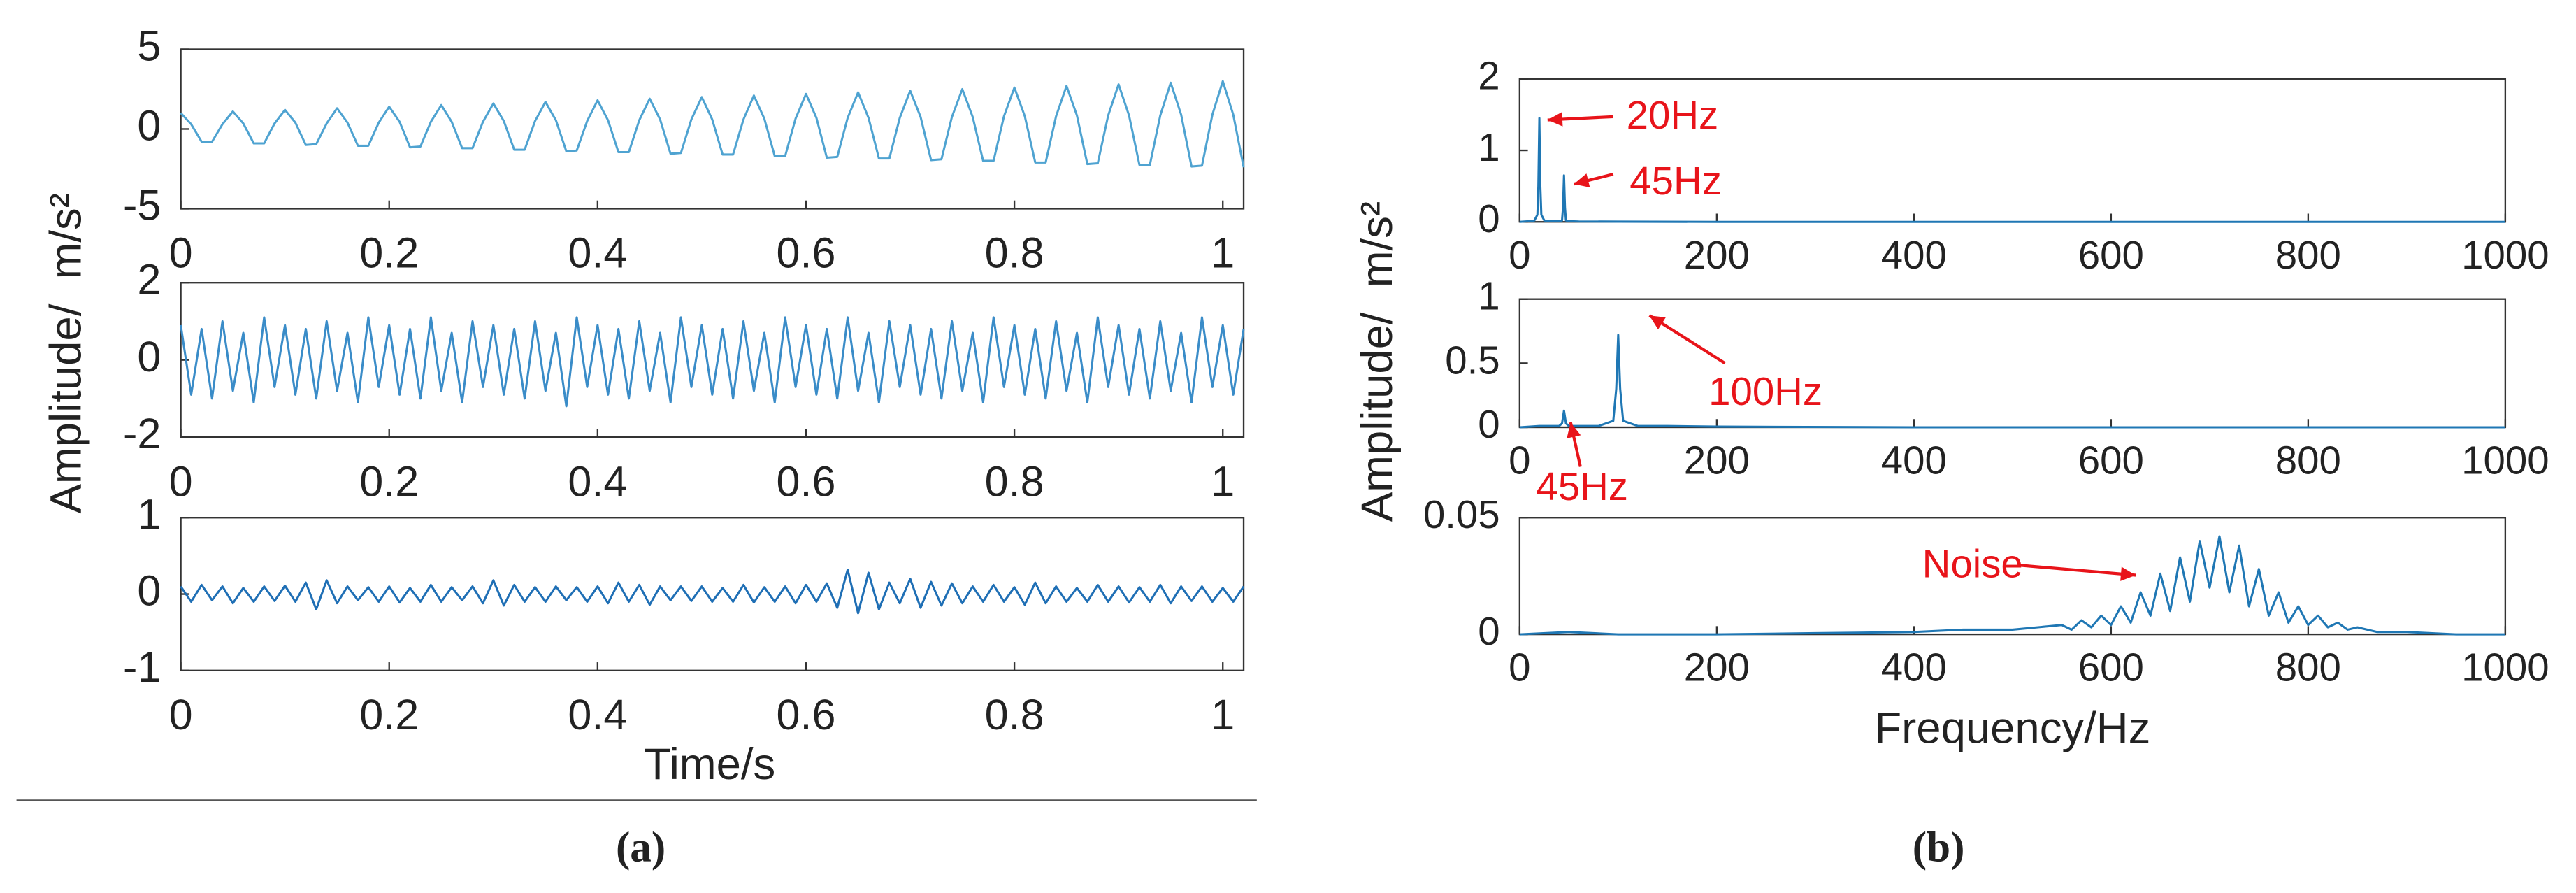 The image size is (2576, 893). I want to click on x-axis-label: Time/s, so click(709, 764).